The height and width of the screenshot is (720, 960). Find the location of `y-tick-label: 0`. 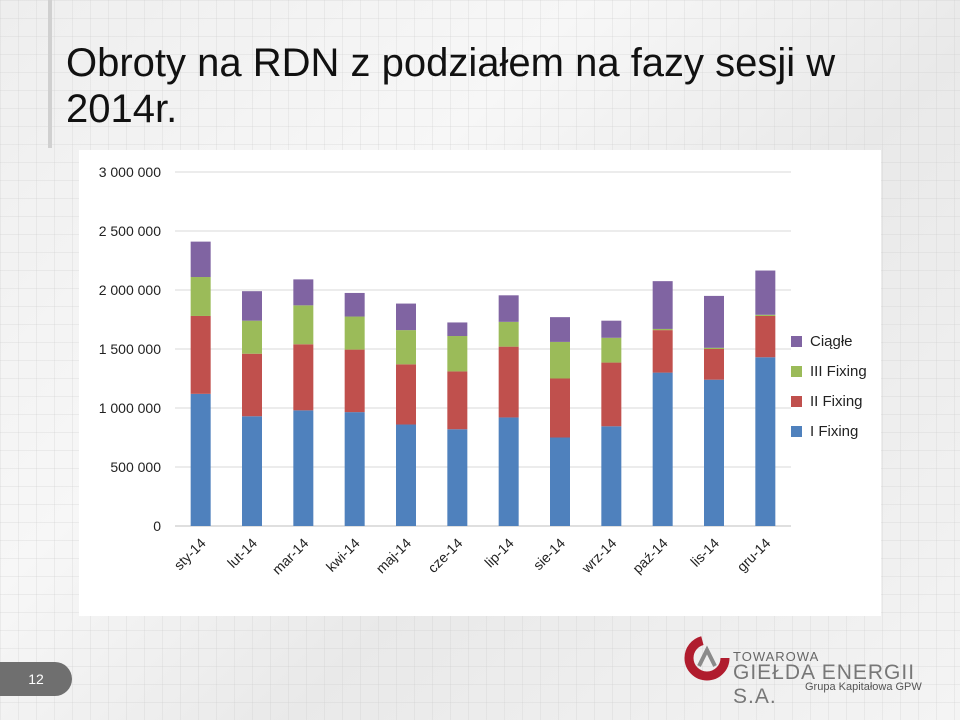

y-tick-label: 0 is located at coordinates (157, 526).